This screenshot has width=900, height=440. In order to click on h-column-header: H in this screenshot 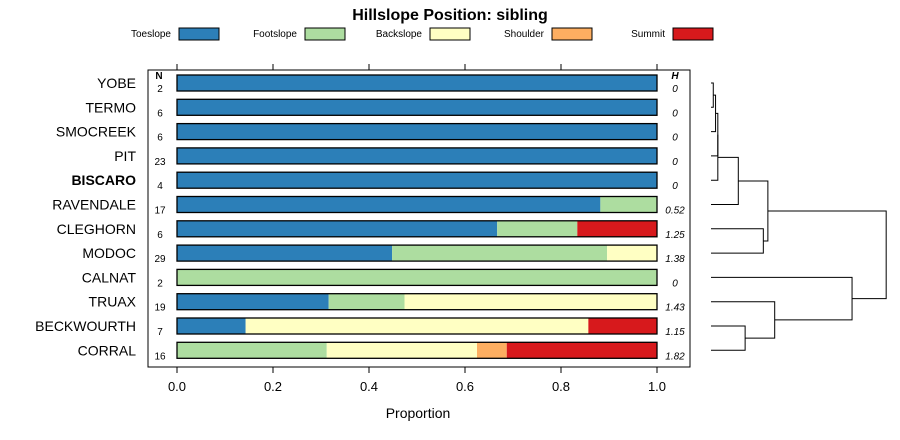, I will do `click(675, 76)`.